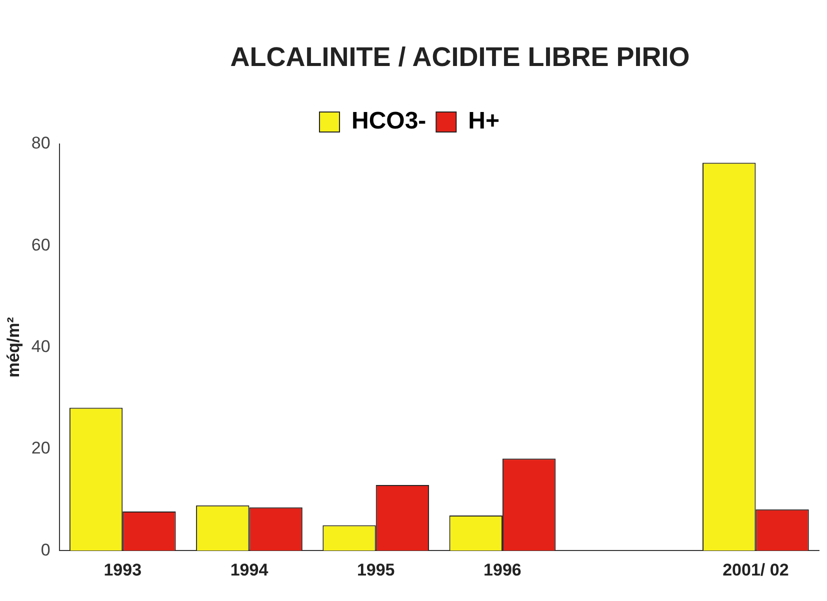  What do you see at coordinates (40, 346) in the screenshot?
I see `y-tick-label: 40` at bounding box center [40, 346].